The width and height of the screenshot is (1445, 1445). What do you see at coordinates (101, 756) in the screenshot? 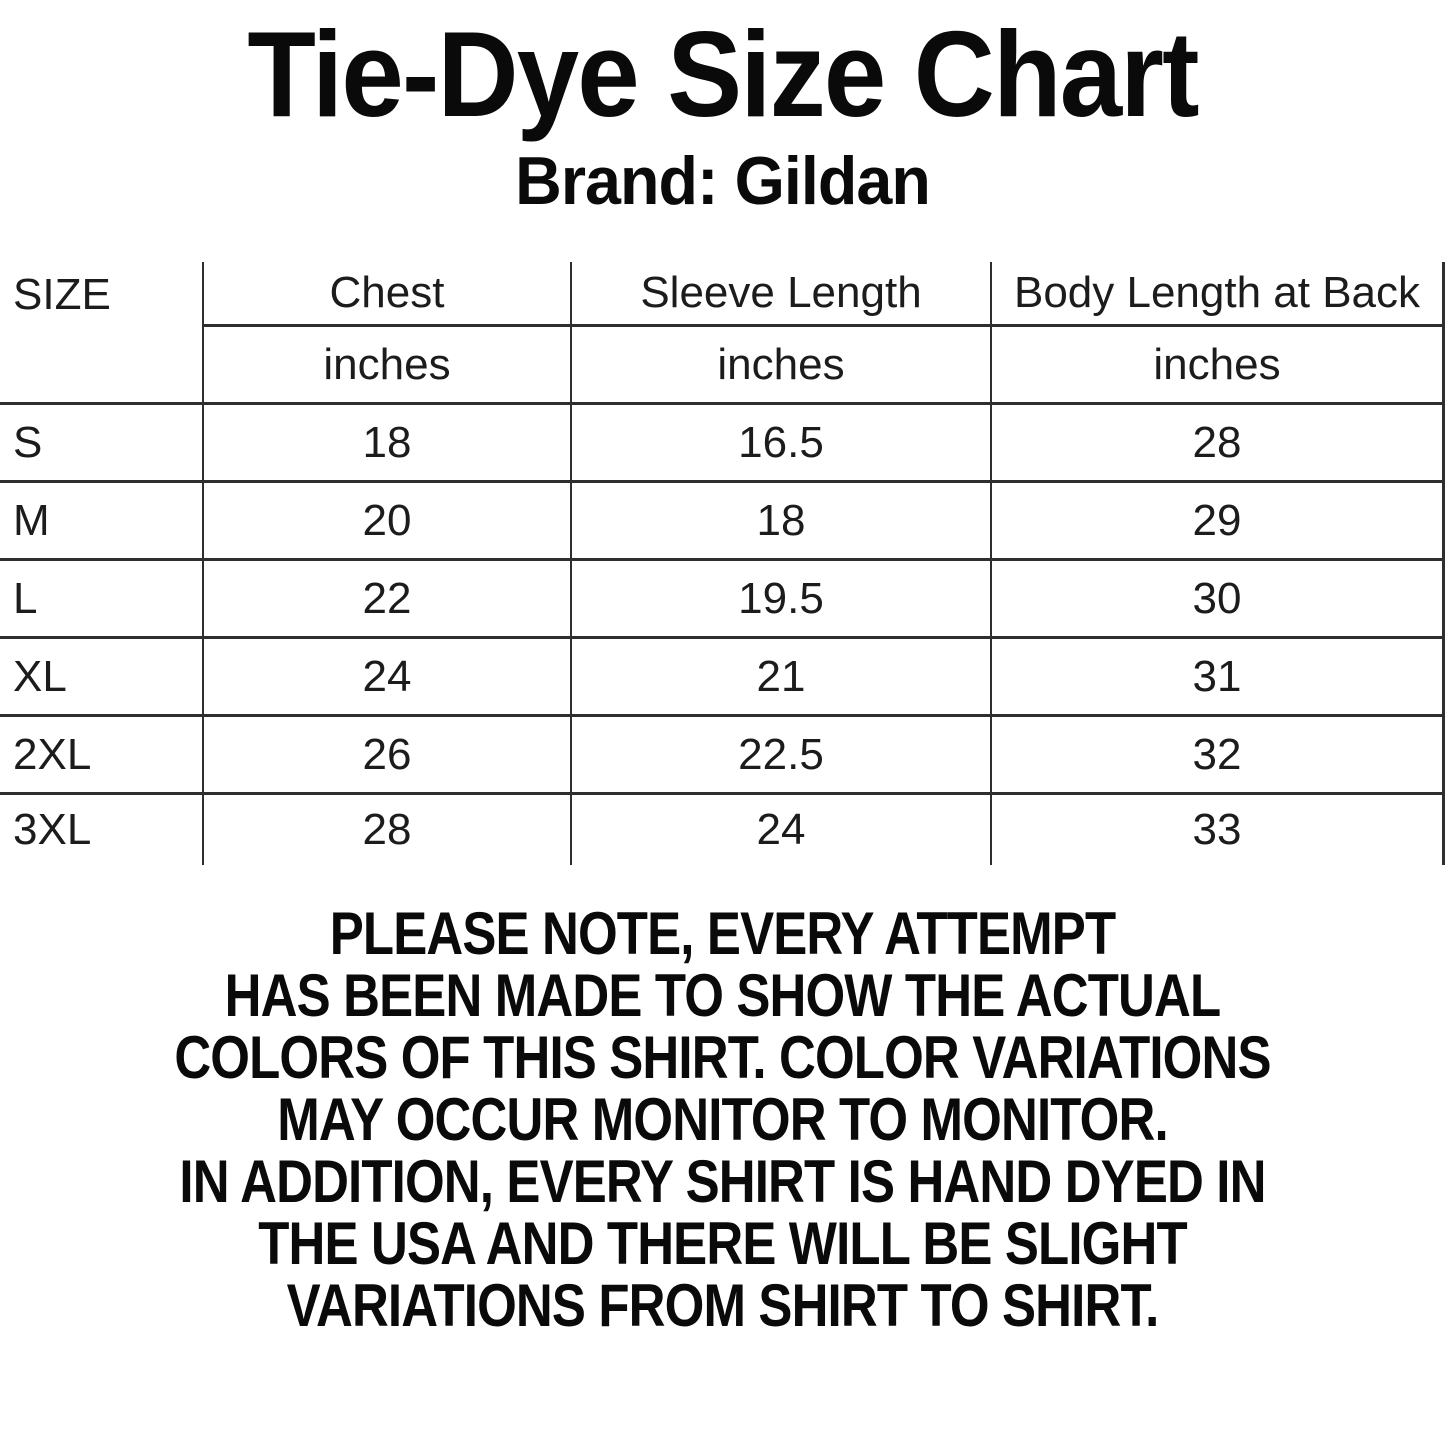
I see `size-label: 2XL` at bounding box center [101, 756].